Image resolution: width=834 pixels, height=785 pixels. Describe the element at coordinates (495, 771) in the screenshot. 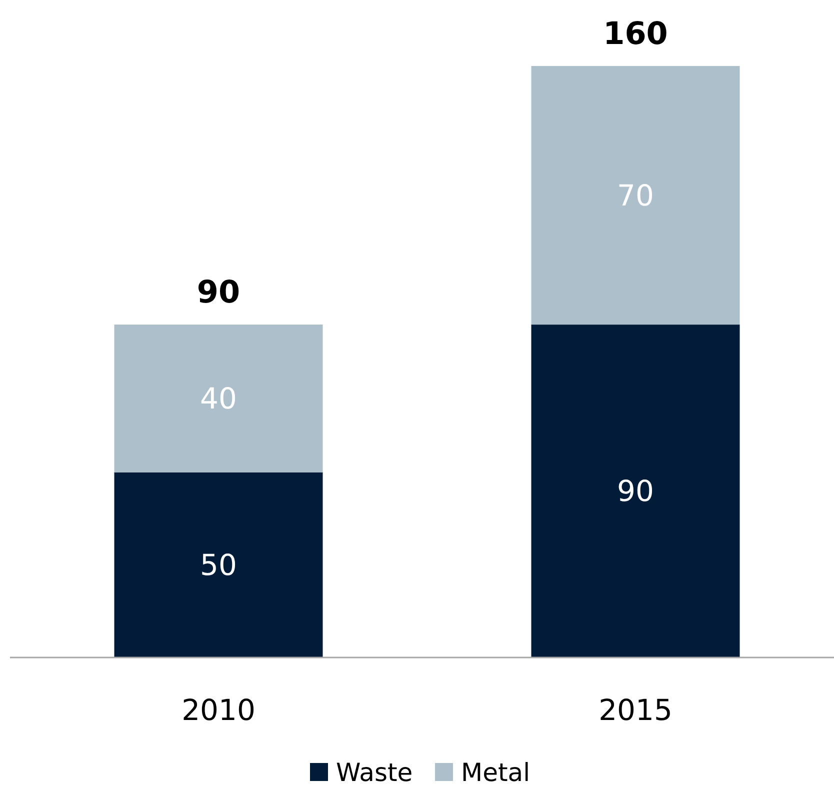

I see `legend-label: Metal` at that location.